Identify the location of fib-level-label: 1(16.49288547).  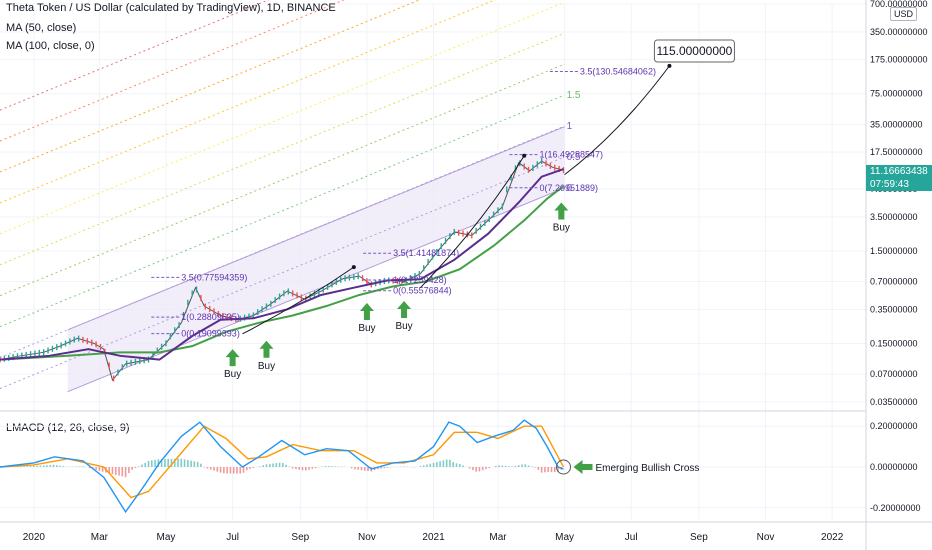
(571, 155).